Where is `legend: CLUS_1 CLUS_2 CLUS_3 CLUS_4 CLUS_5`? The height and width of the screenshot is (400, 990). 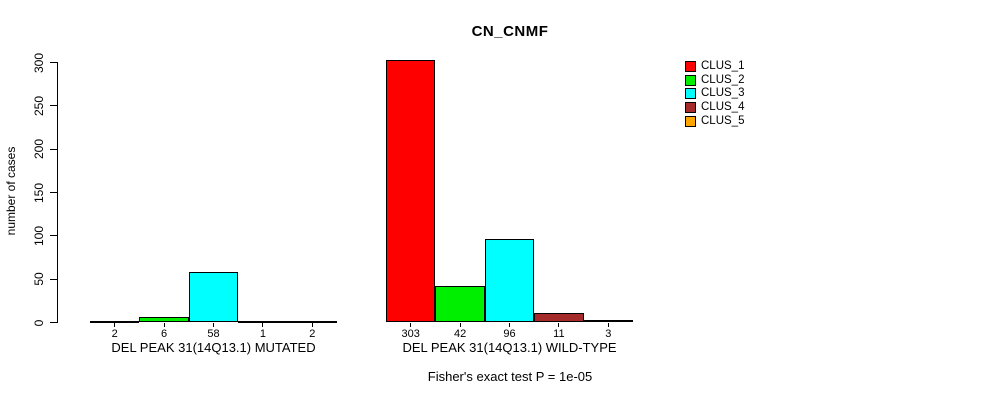 legend: CLUS_1 CLUS_2 CLUS_3 CLUS_4 CLUS_5 is located at coordinates (715, 94).